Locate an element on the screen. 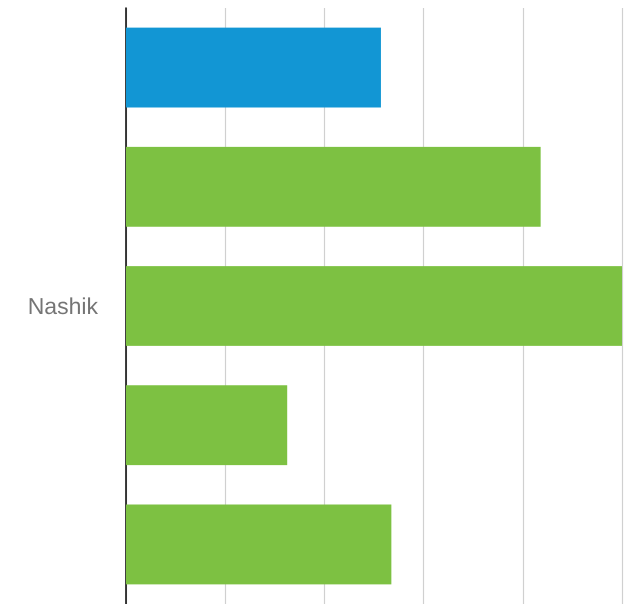 The height and width of the screenshot is (604, 630). y-tick-label: Nashik is located at coordinates (63, 306).